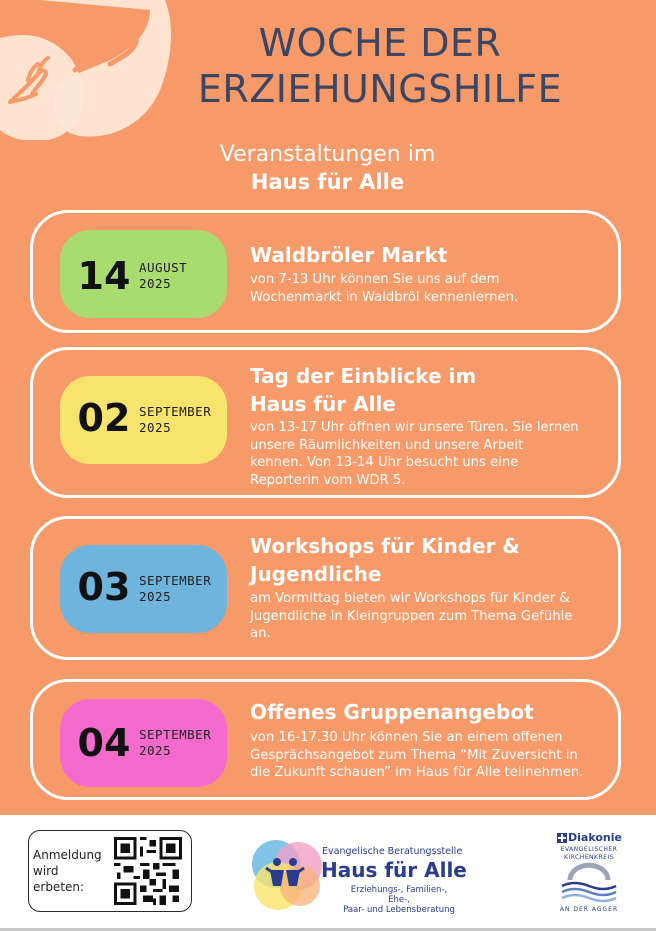  Describe the element at coordinates (435, 560) in the screenshot. I see `event-title-3: Workshops für Kinder & Jugendliche` at that location.